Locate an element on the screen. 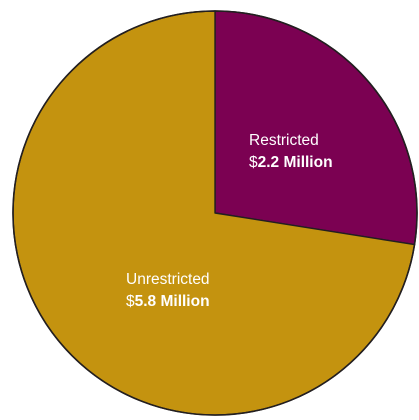  slice-value-unrestricted: $5.8 Million is located at coordinates (168, 301).